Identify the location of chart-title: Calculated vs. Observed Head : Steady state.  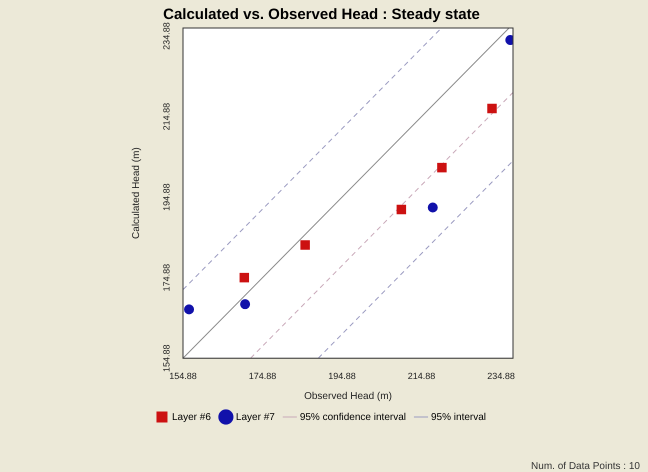
(321, 15).